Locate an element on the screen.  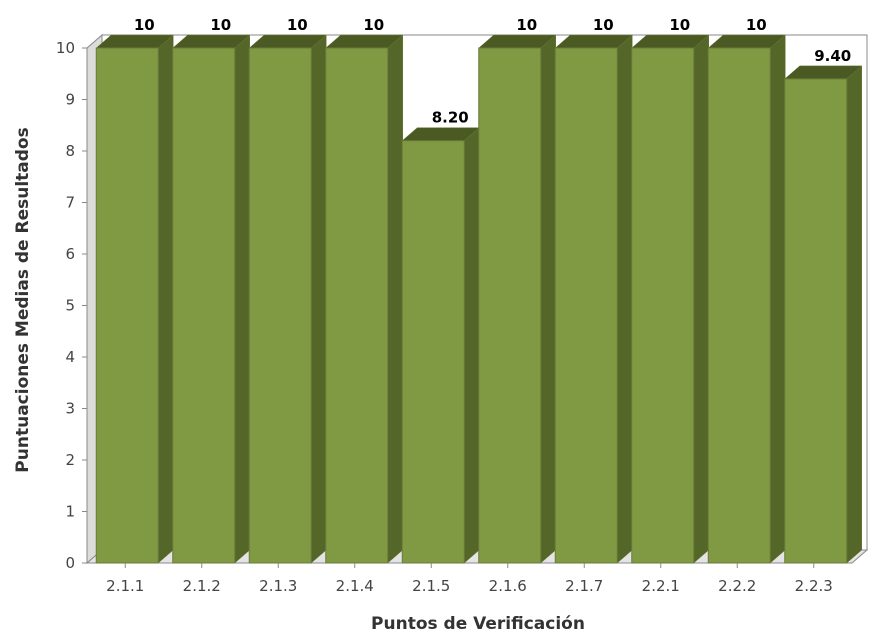
x-tick-label: 2.2.3 is located at coordinates (814, 586).